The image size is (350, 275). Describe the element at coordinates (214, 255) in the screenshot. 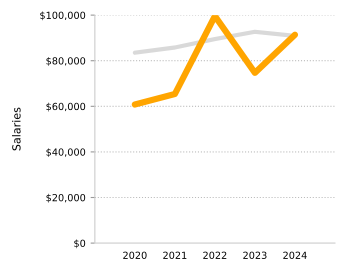

I see `x-tick-label: 2022` at that location.